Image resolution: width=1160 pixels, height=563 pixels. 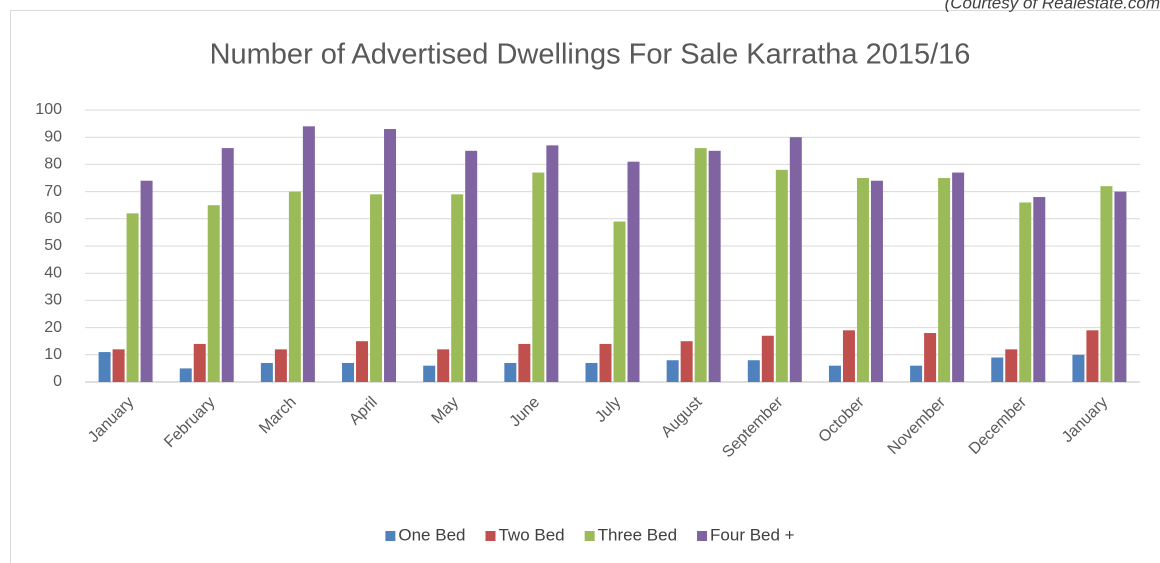 I want to click on legend-item: One Bed, so click(x=425, y=534).